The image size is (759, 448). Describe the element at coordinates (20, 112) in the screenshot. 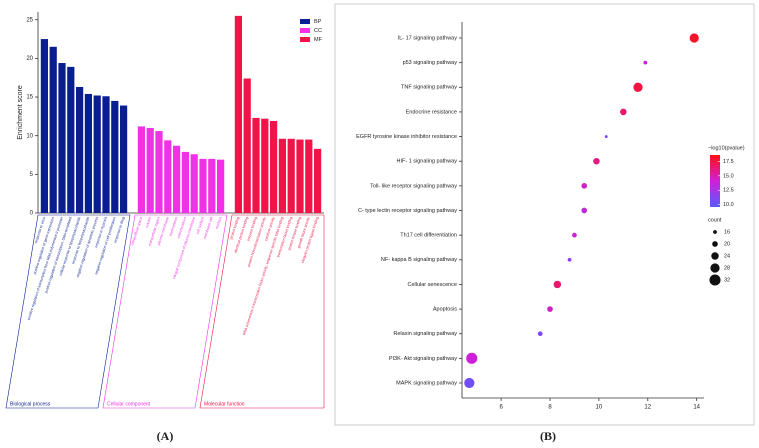

I see `y-axis-label: Enrichment score` at that location.